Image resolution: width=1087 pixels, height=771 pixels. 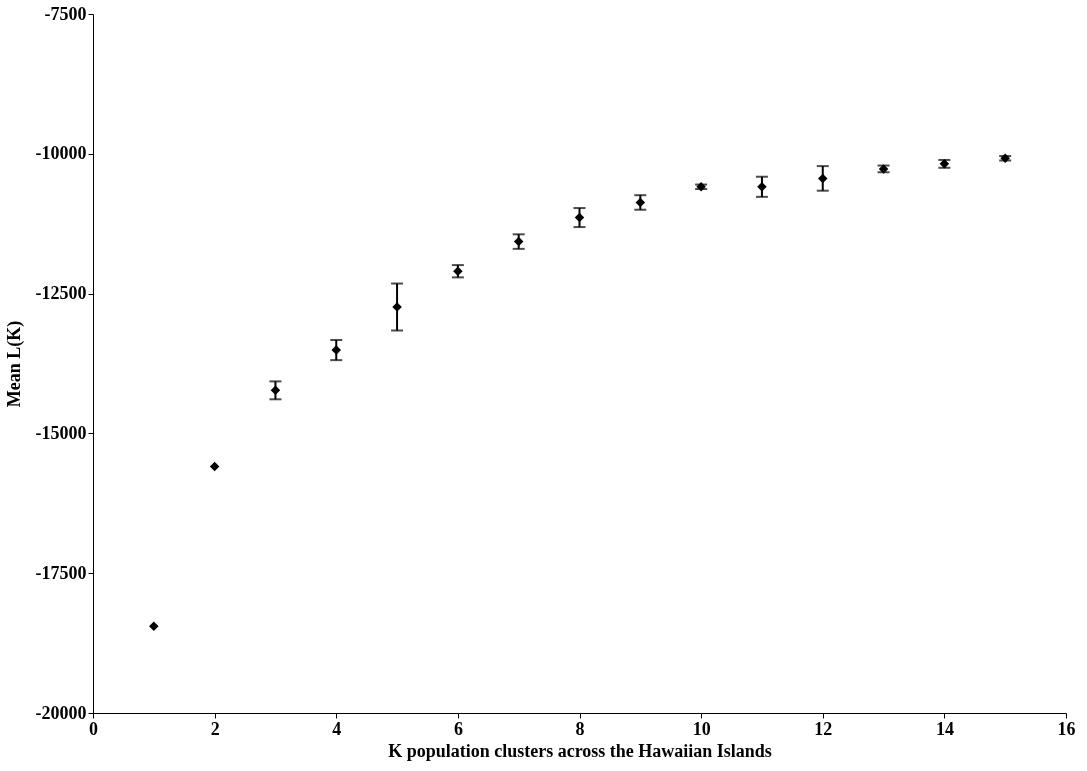 What do you see at coordinates (61, 572) in the screenshot?
I see `y-tick-label: -17500` at bounding box center [61, 572].